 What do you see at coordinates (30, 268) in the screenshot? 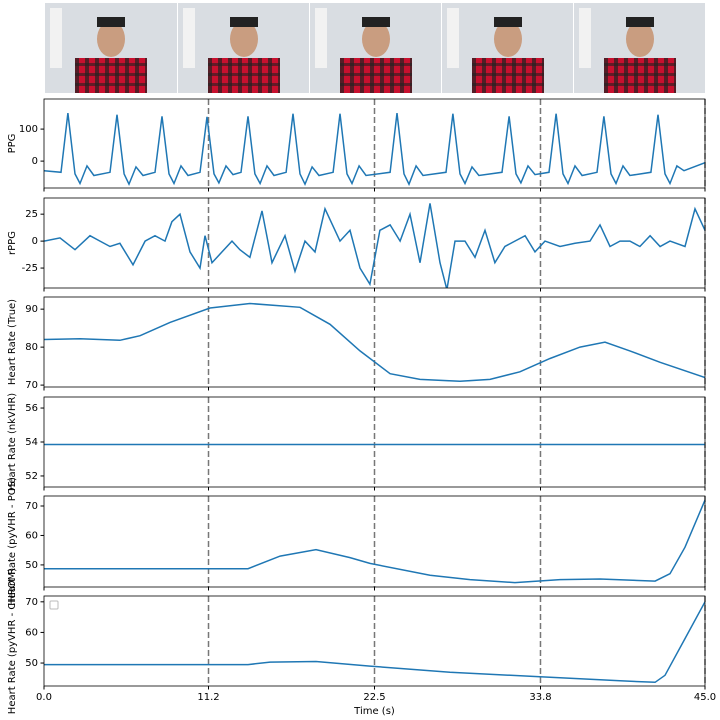
I see `y-tick-label: -25` at bounding box center [30, 268].